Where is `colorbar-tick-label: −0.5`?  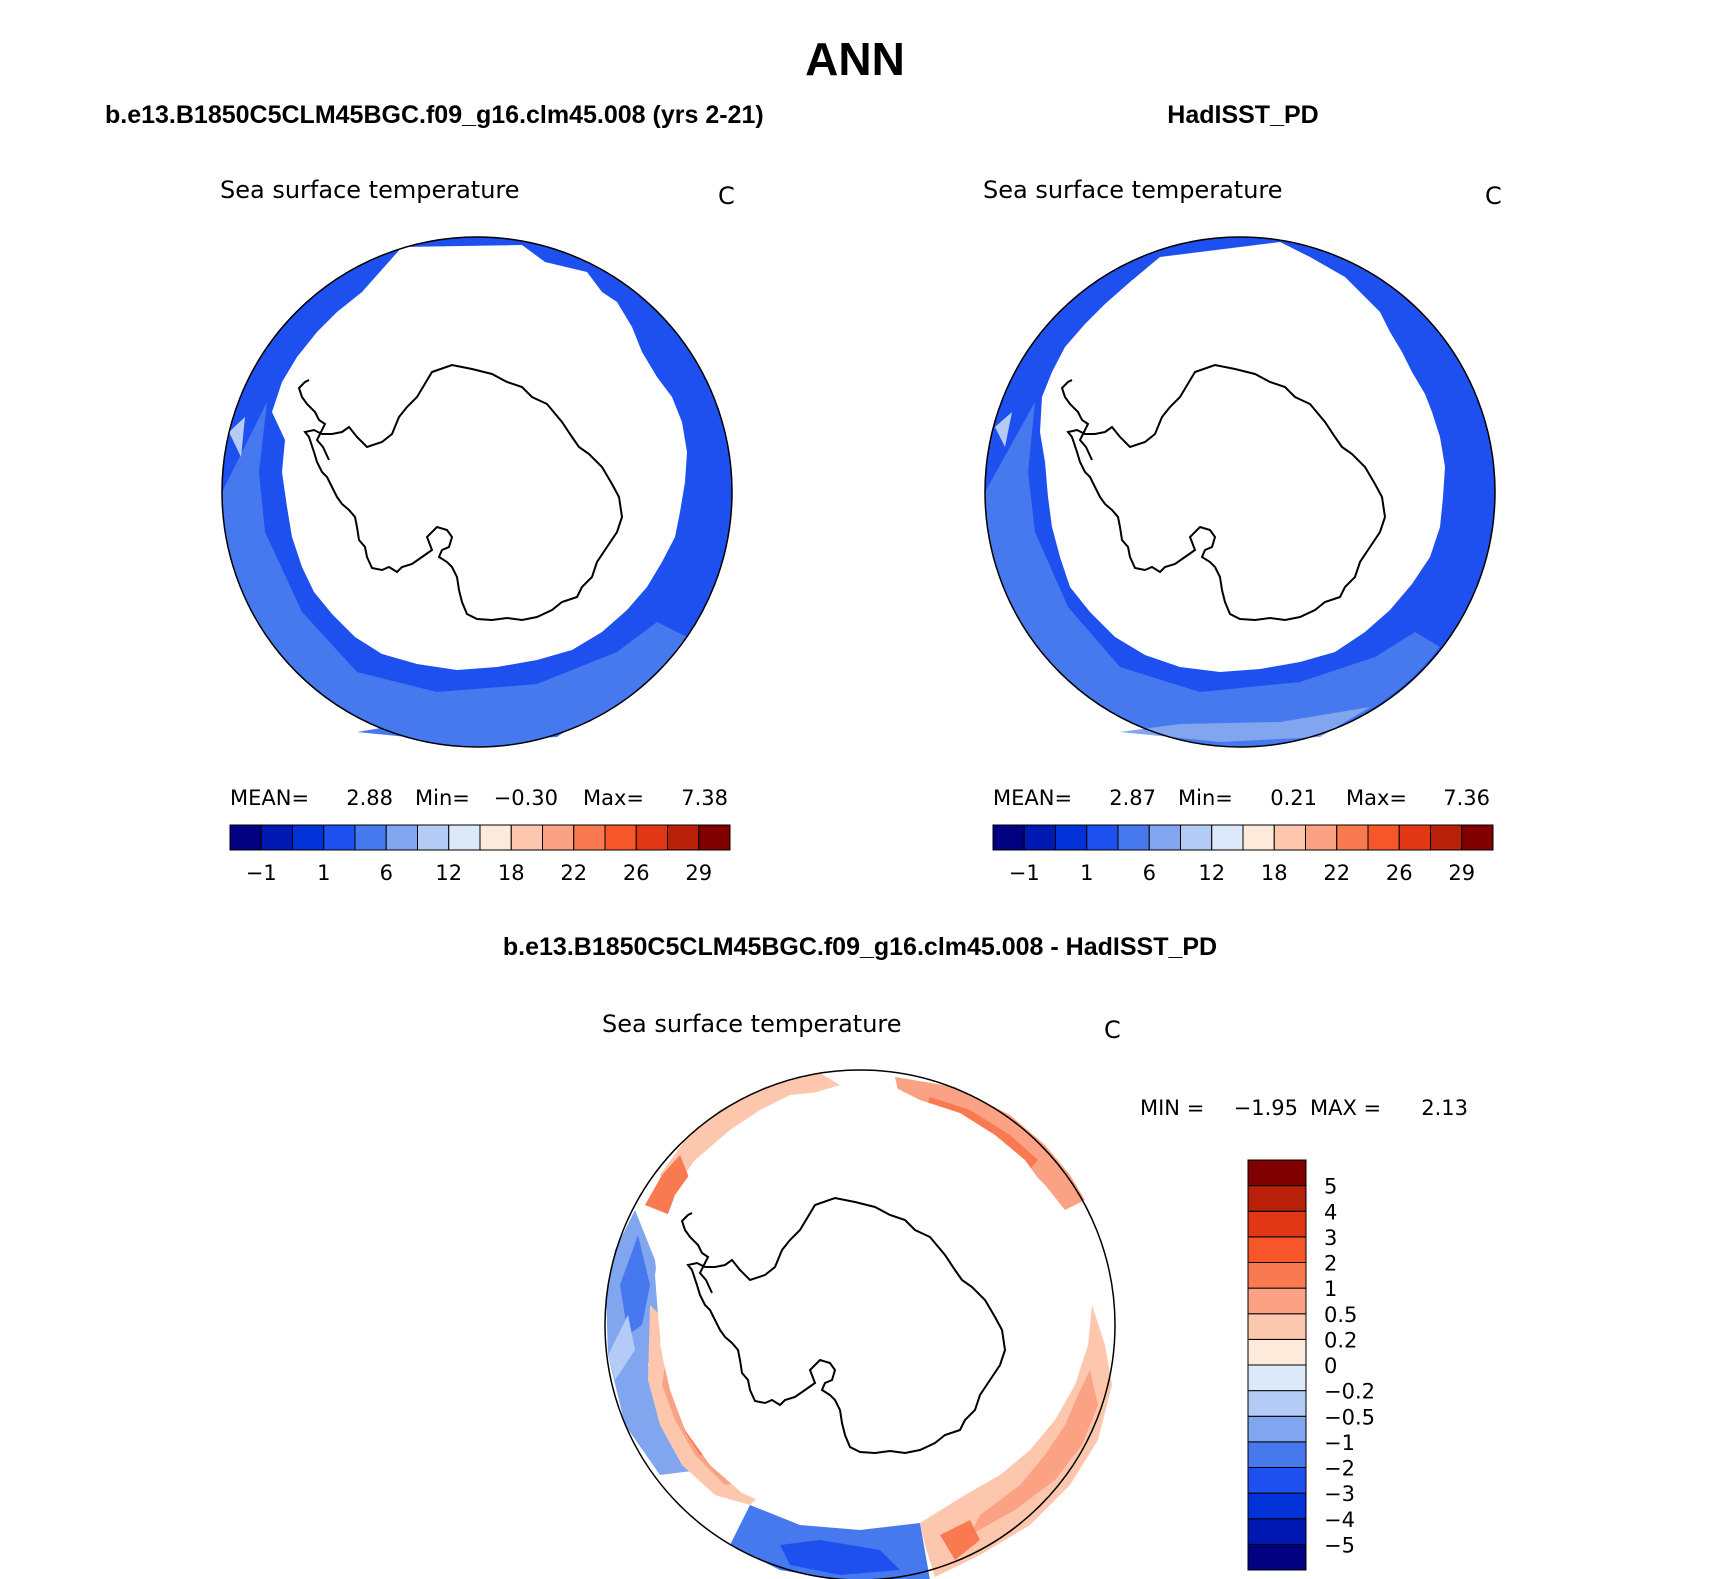 colorbar-tick-label: −0.5 is located at coordinates (1349, 1417).